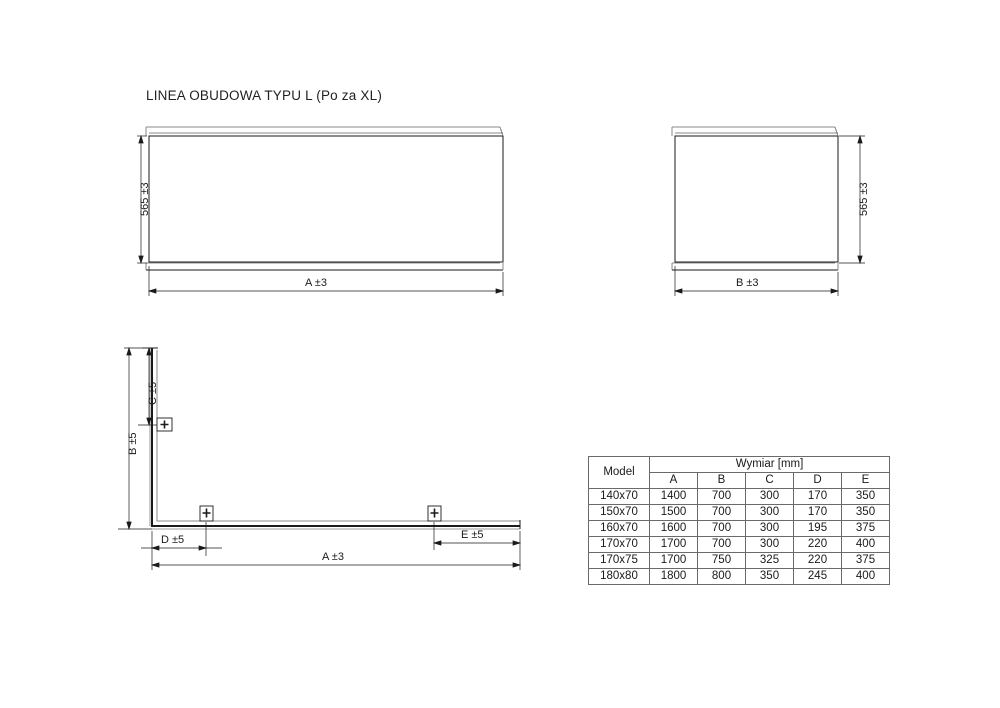 This screenshot has height=708, width=1000. Describe the element at coordinates (769, 560) in the screenshot. I see `cell-c: 325` at that location.